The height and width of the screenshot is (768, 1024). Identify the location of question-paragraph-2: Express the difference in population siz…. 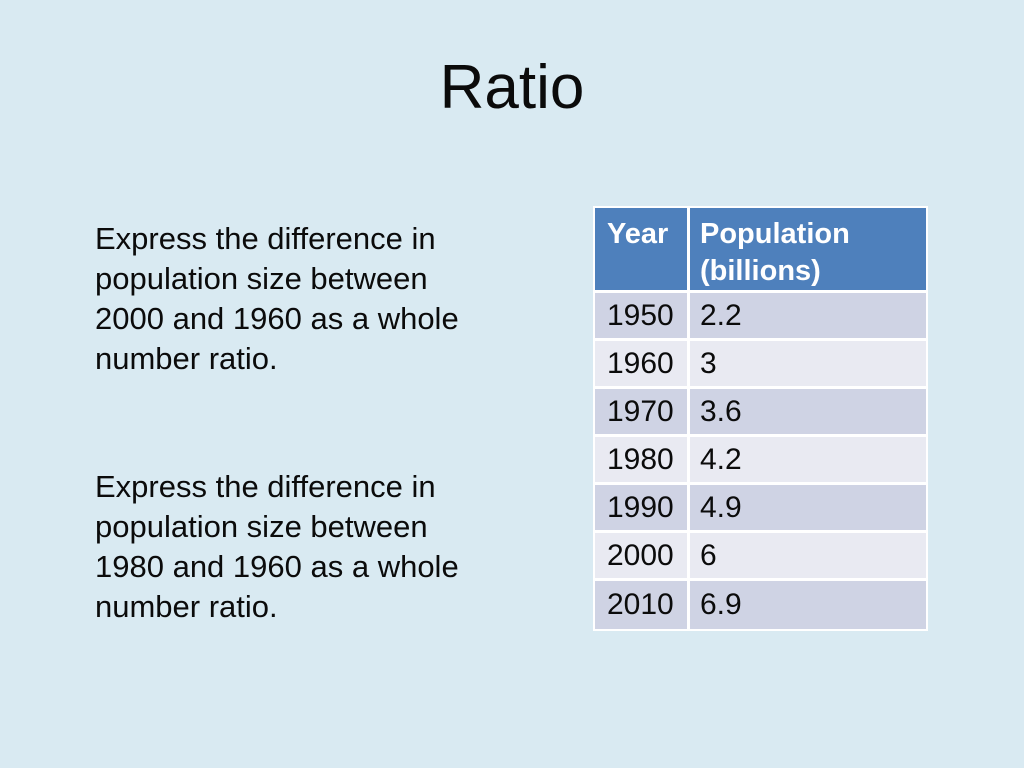
(330, 547).